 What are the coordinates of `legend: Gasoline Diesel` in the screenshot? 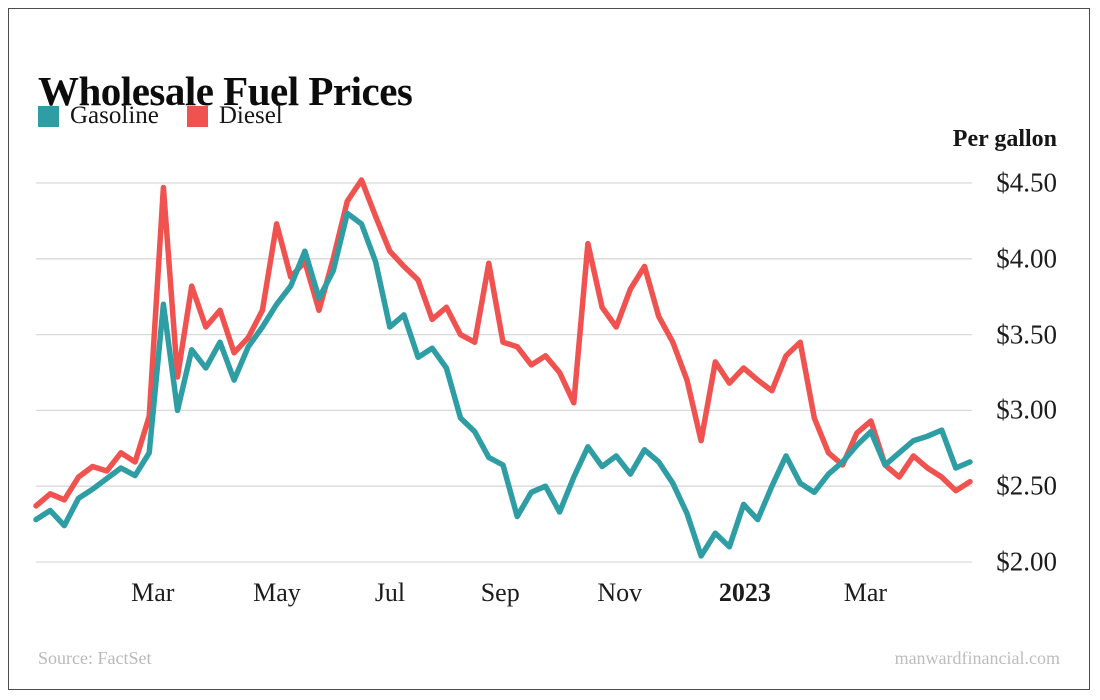 It's located at (160, 116).